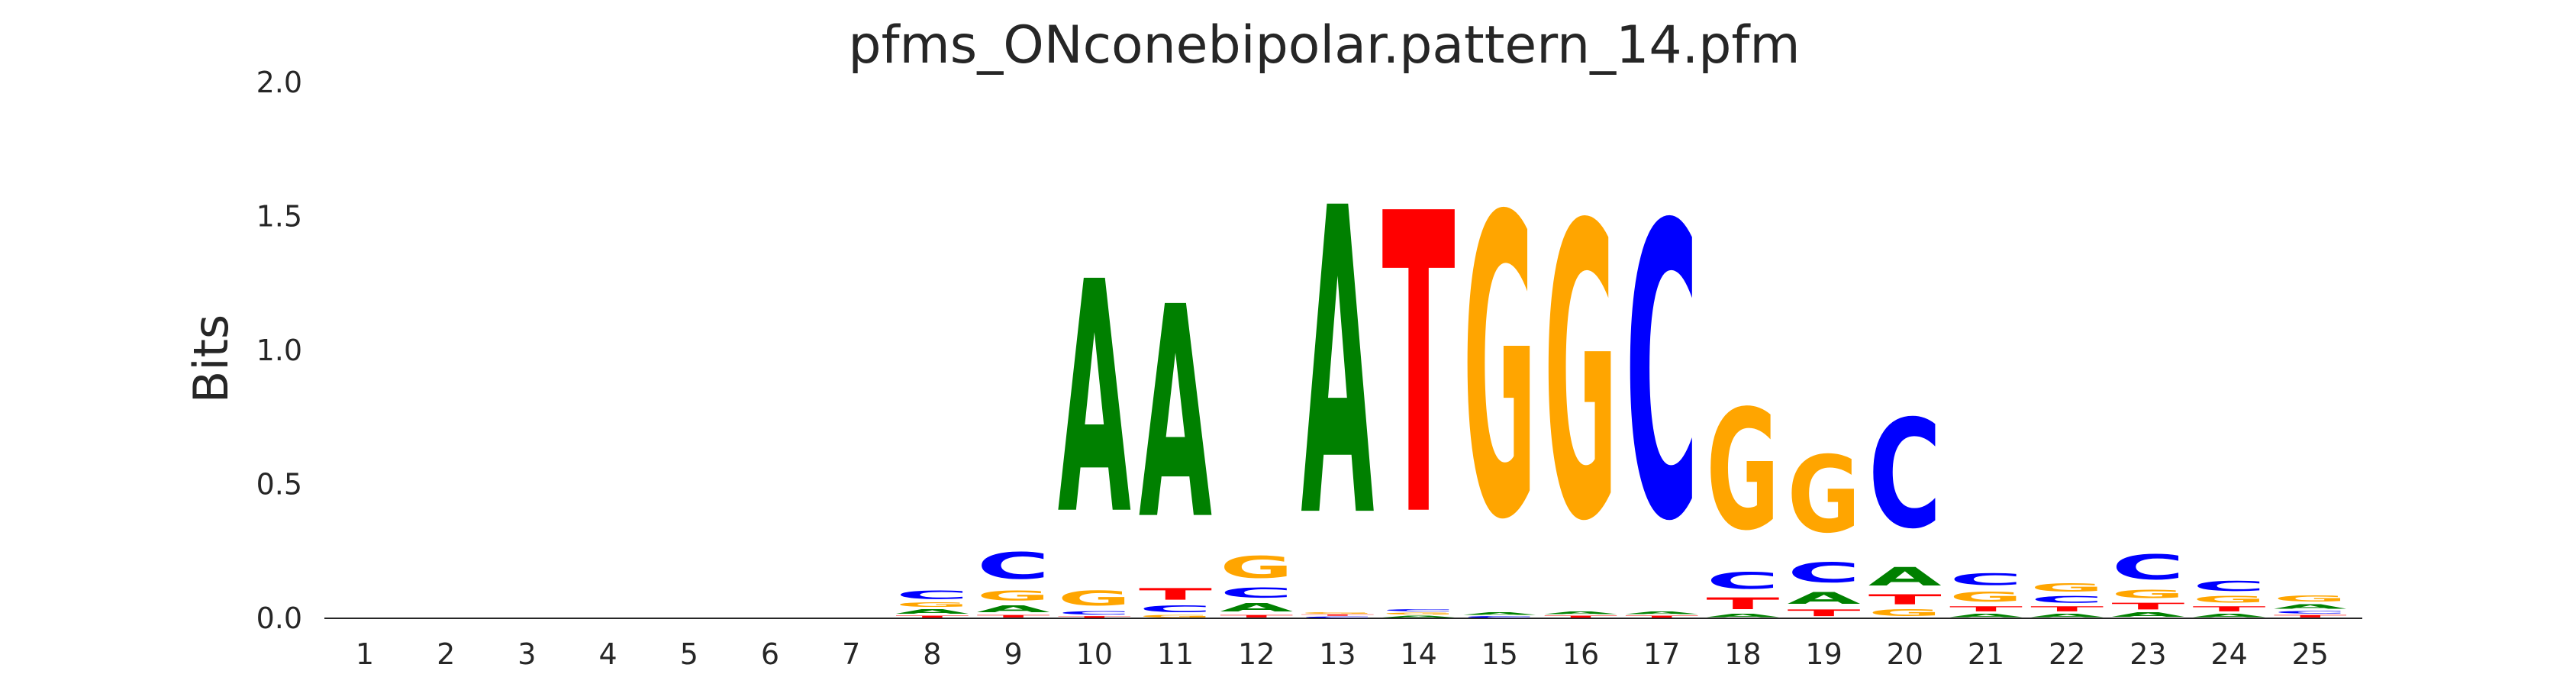  What do you see at coordinates (1986, 579) in the screenshot?
I see `logo-letter-C-pos-21: C` at bounding box center [1986, 579].